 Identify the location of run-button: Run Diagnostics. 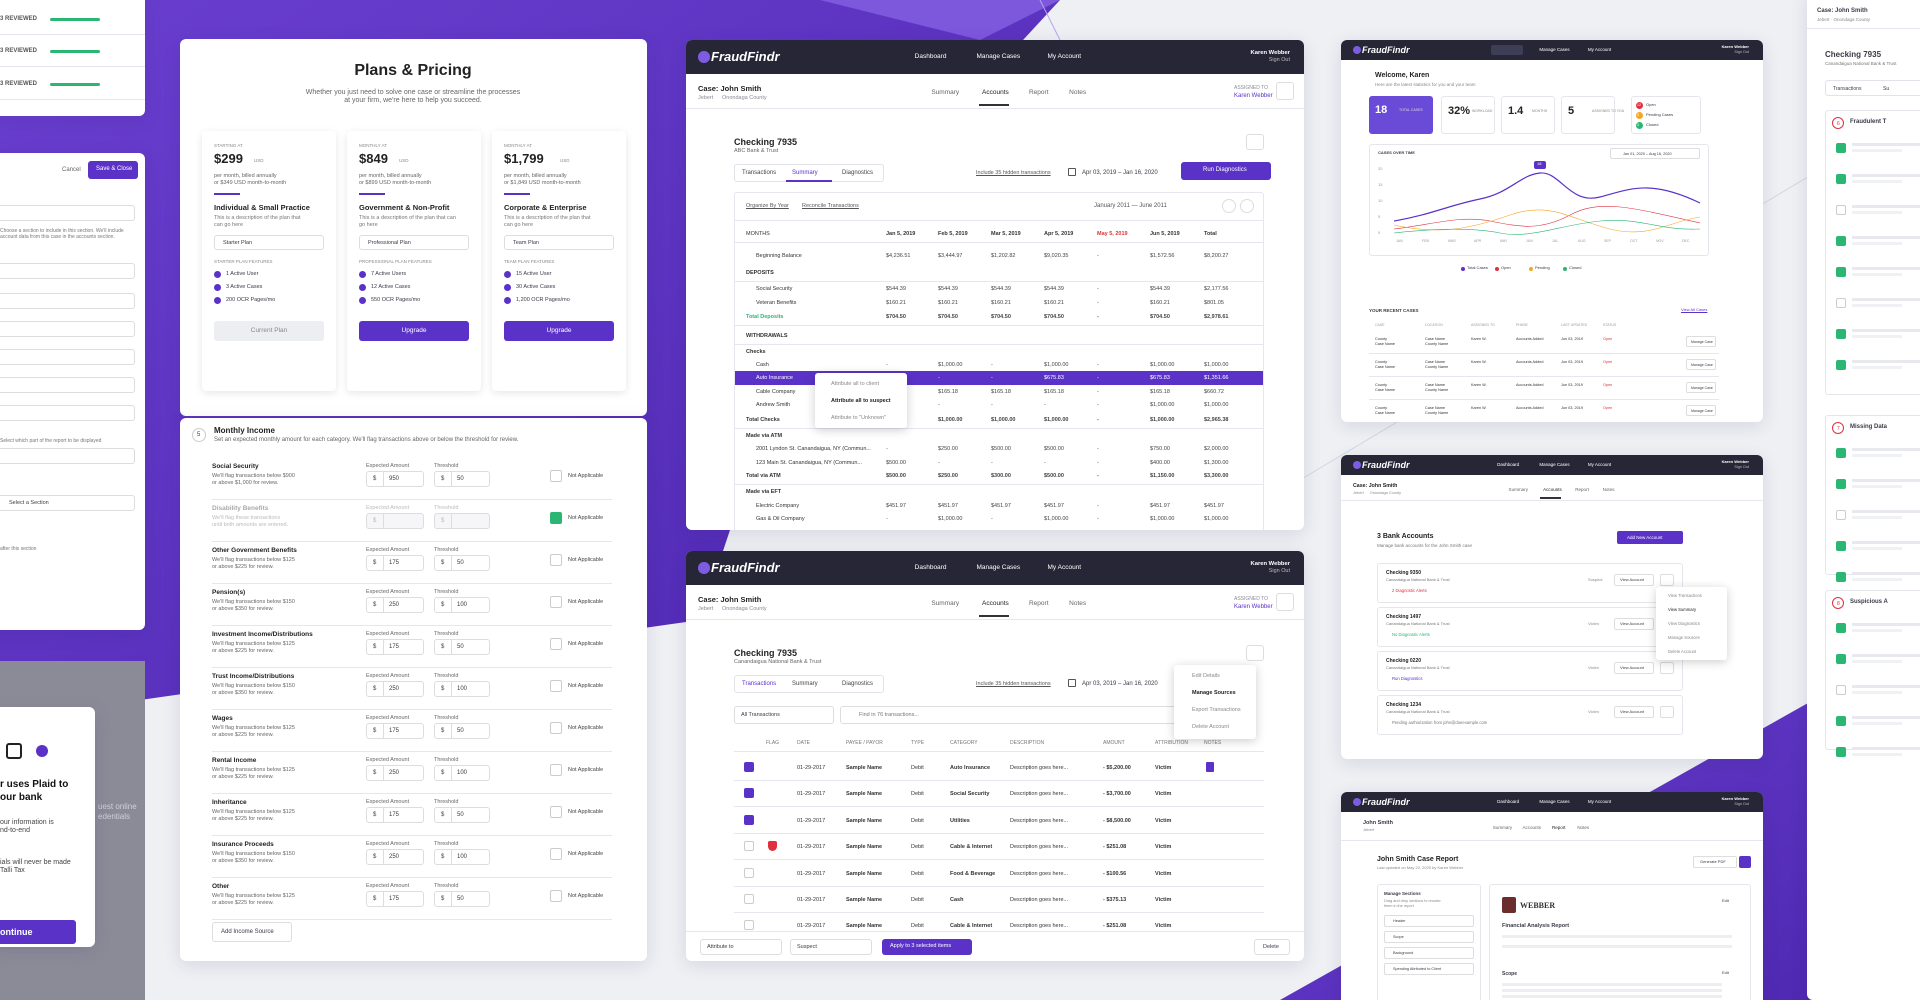
(1226, 171).